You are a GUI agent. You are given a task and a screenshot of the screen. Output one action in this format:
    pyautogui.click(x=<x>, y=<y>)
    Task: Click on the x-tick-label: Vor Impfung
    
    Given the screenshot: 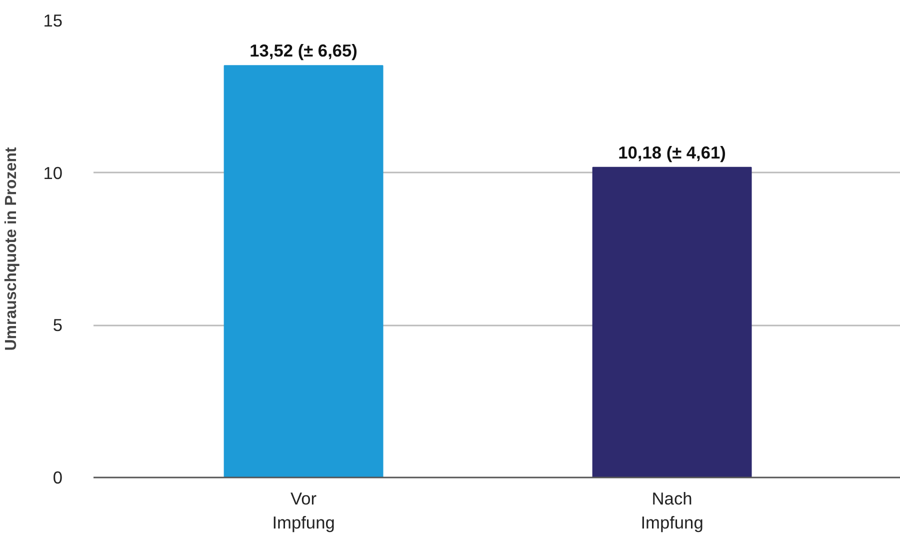 What is the action you would take?
    pyautogui.click(x=303, y=510)
    